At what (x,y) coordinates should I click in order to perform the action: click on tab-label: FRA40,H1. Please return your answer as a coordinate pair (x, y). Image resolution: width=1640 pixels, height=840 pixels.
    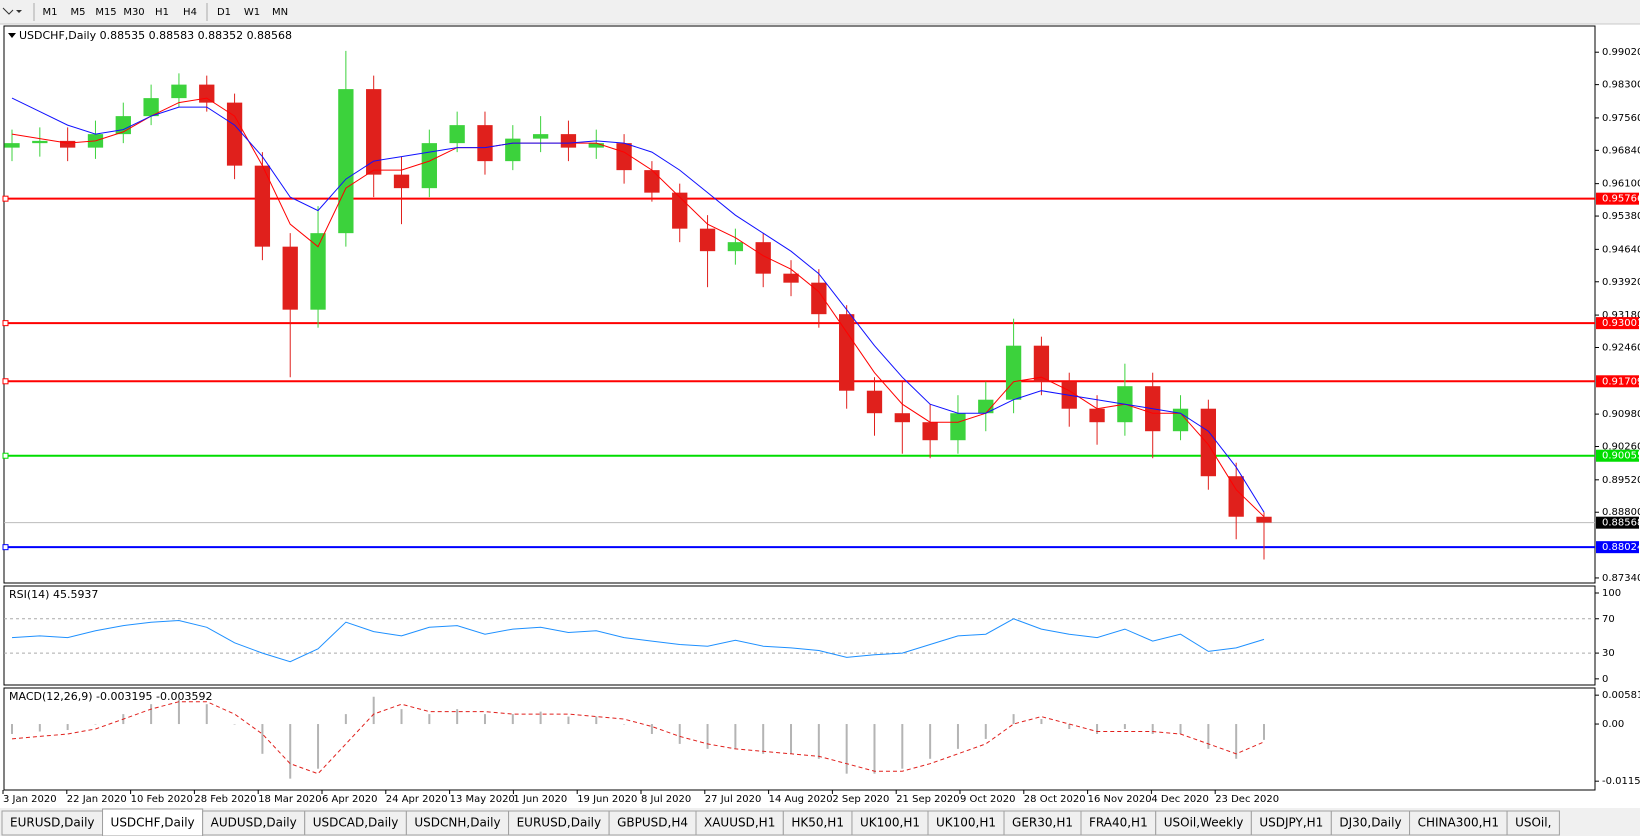
    Looking at the image, I should click on (1118, 823).